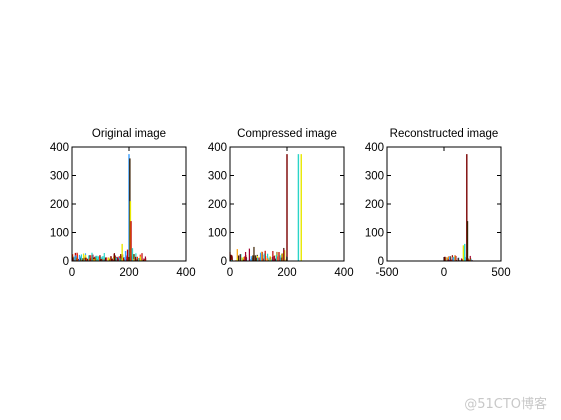  I want to click on chart-title: Reconstructed image, so click(444, 134).